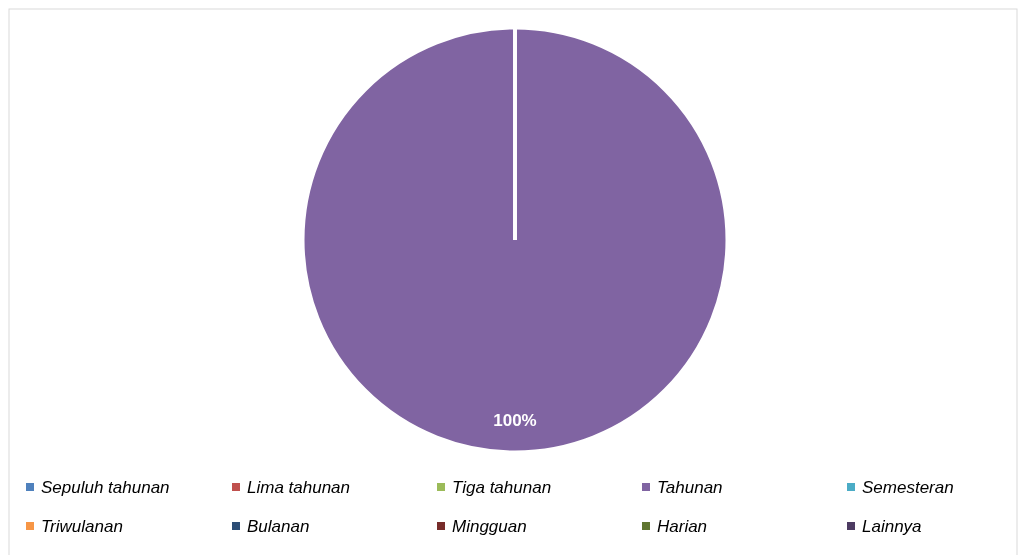 The image size is (1028, 555). Describe the element at coordinates (908, 487) in the screenshot. I see `legend-label: Semesteran` at that location.